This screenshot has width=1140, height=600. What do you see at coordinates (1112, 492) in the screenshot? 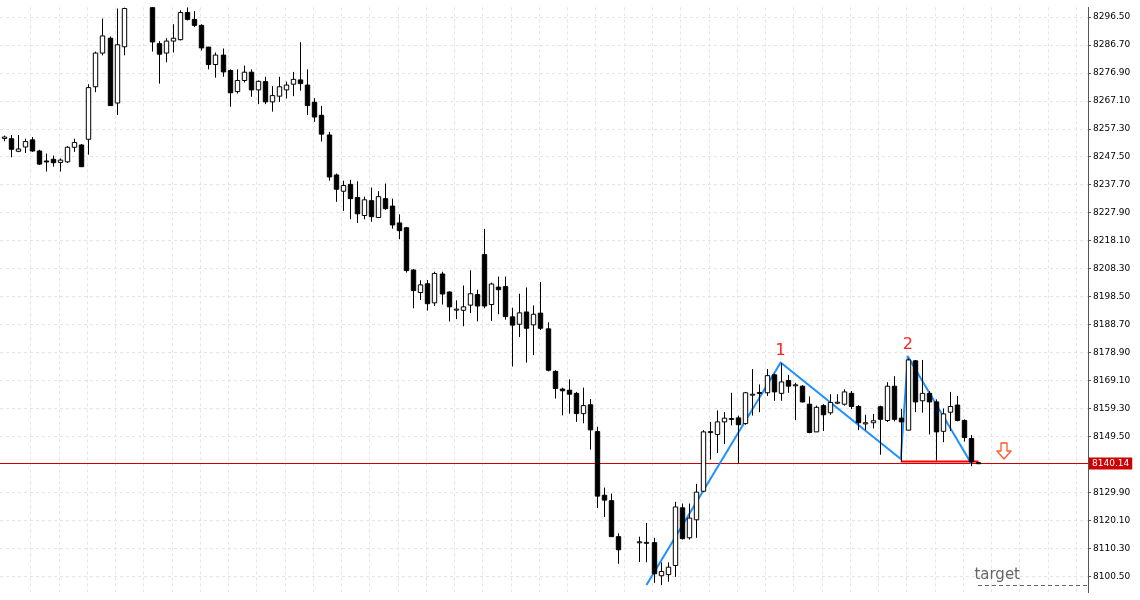
I see `y-tick-label: 8129.90` at bounding box center [1112, 492].